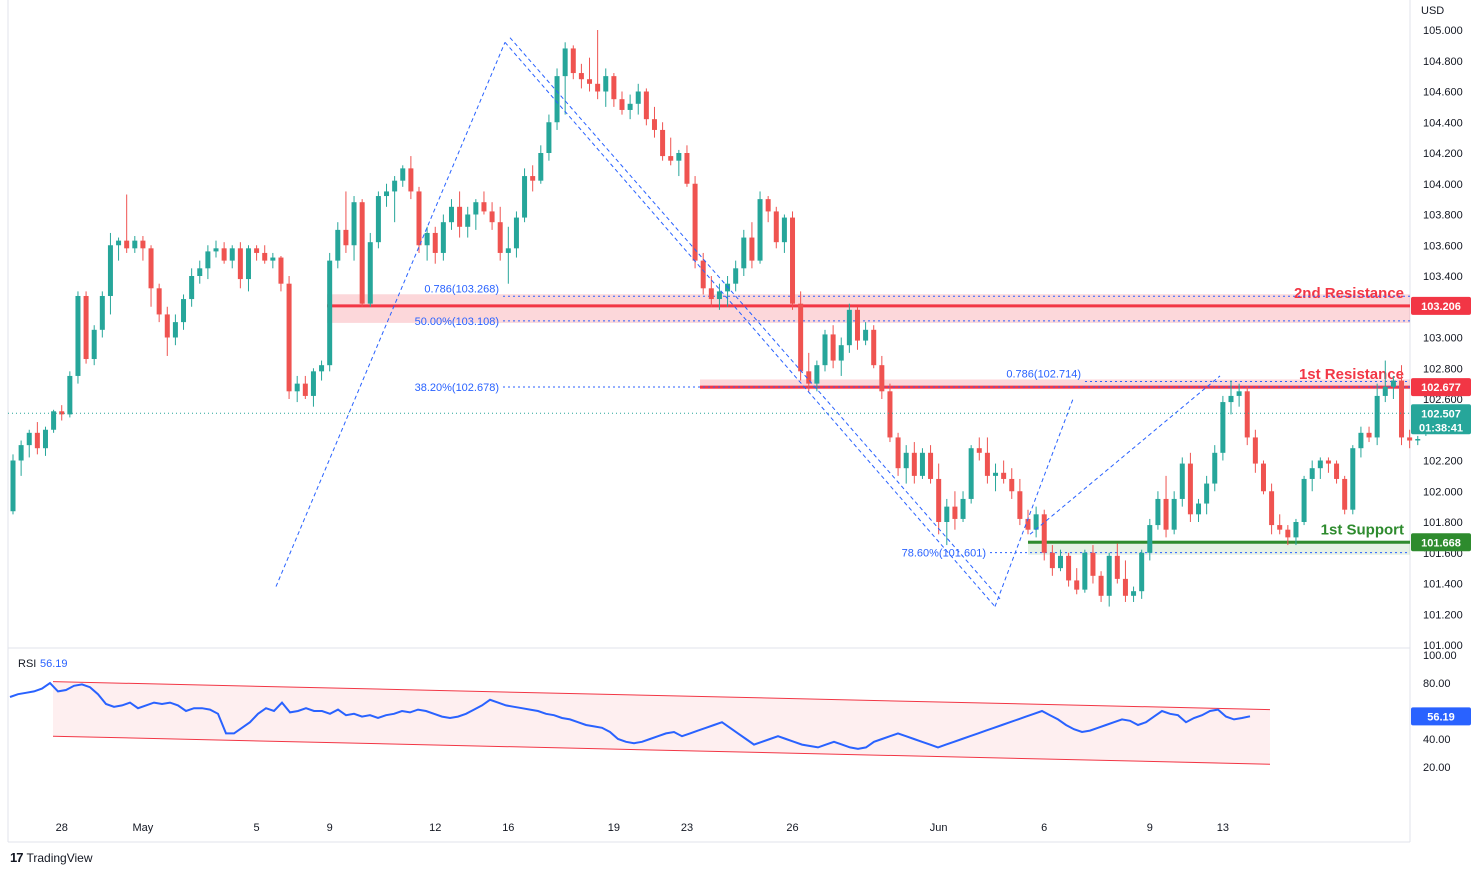  I want to click on last-price-tag: 102.507, so click(1441, 414).